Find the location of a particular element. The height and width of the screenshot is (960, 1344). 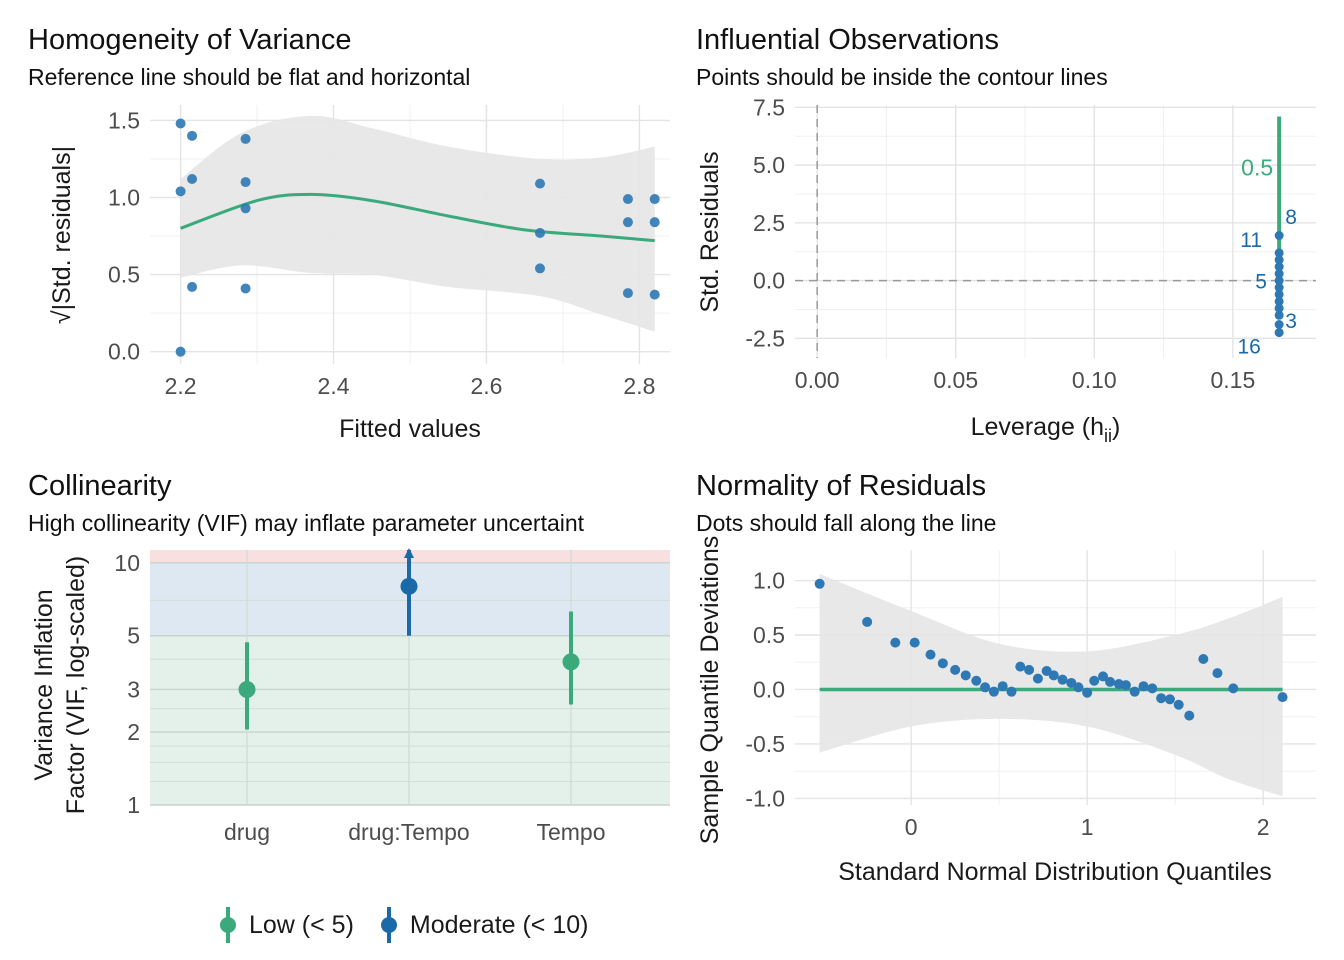

legend-moderate-key is located at coordinates (388, 925).